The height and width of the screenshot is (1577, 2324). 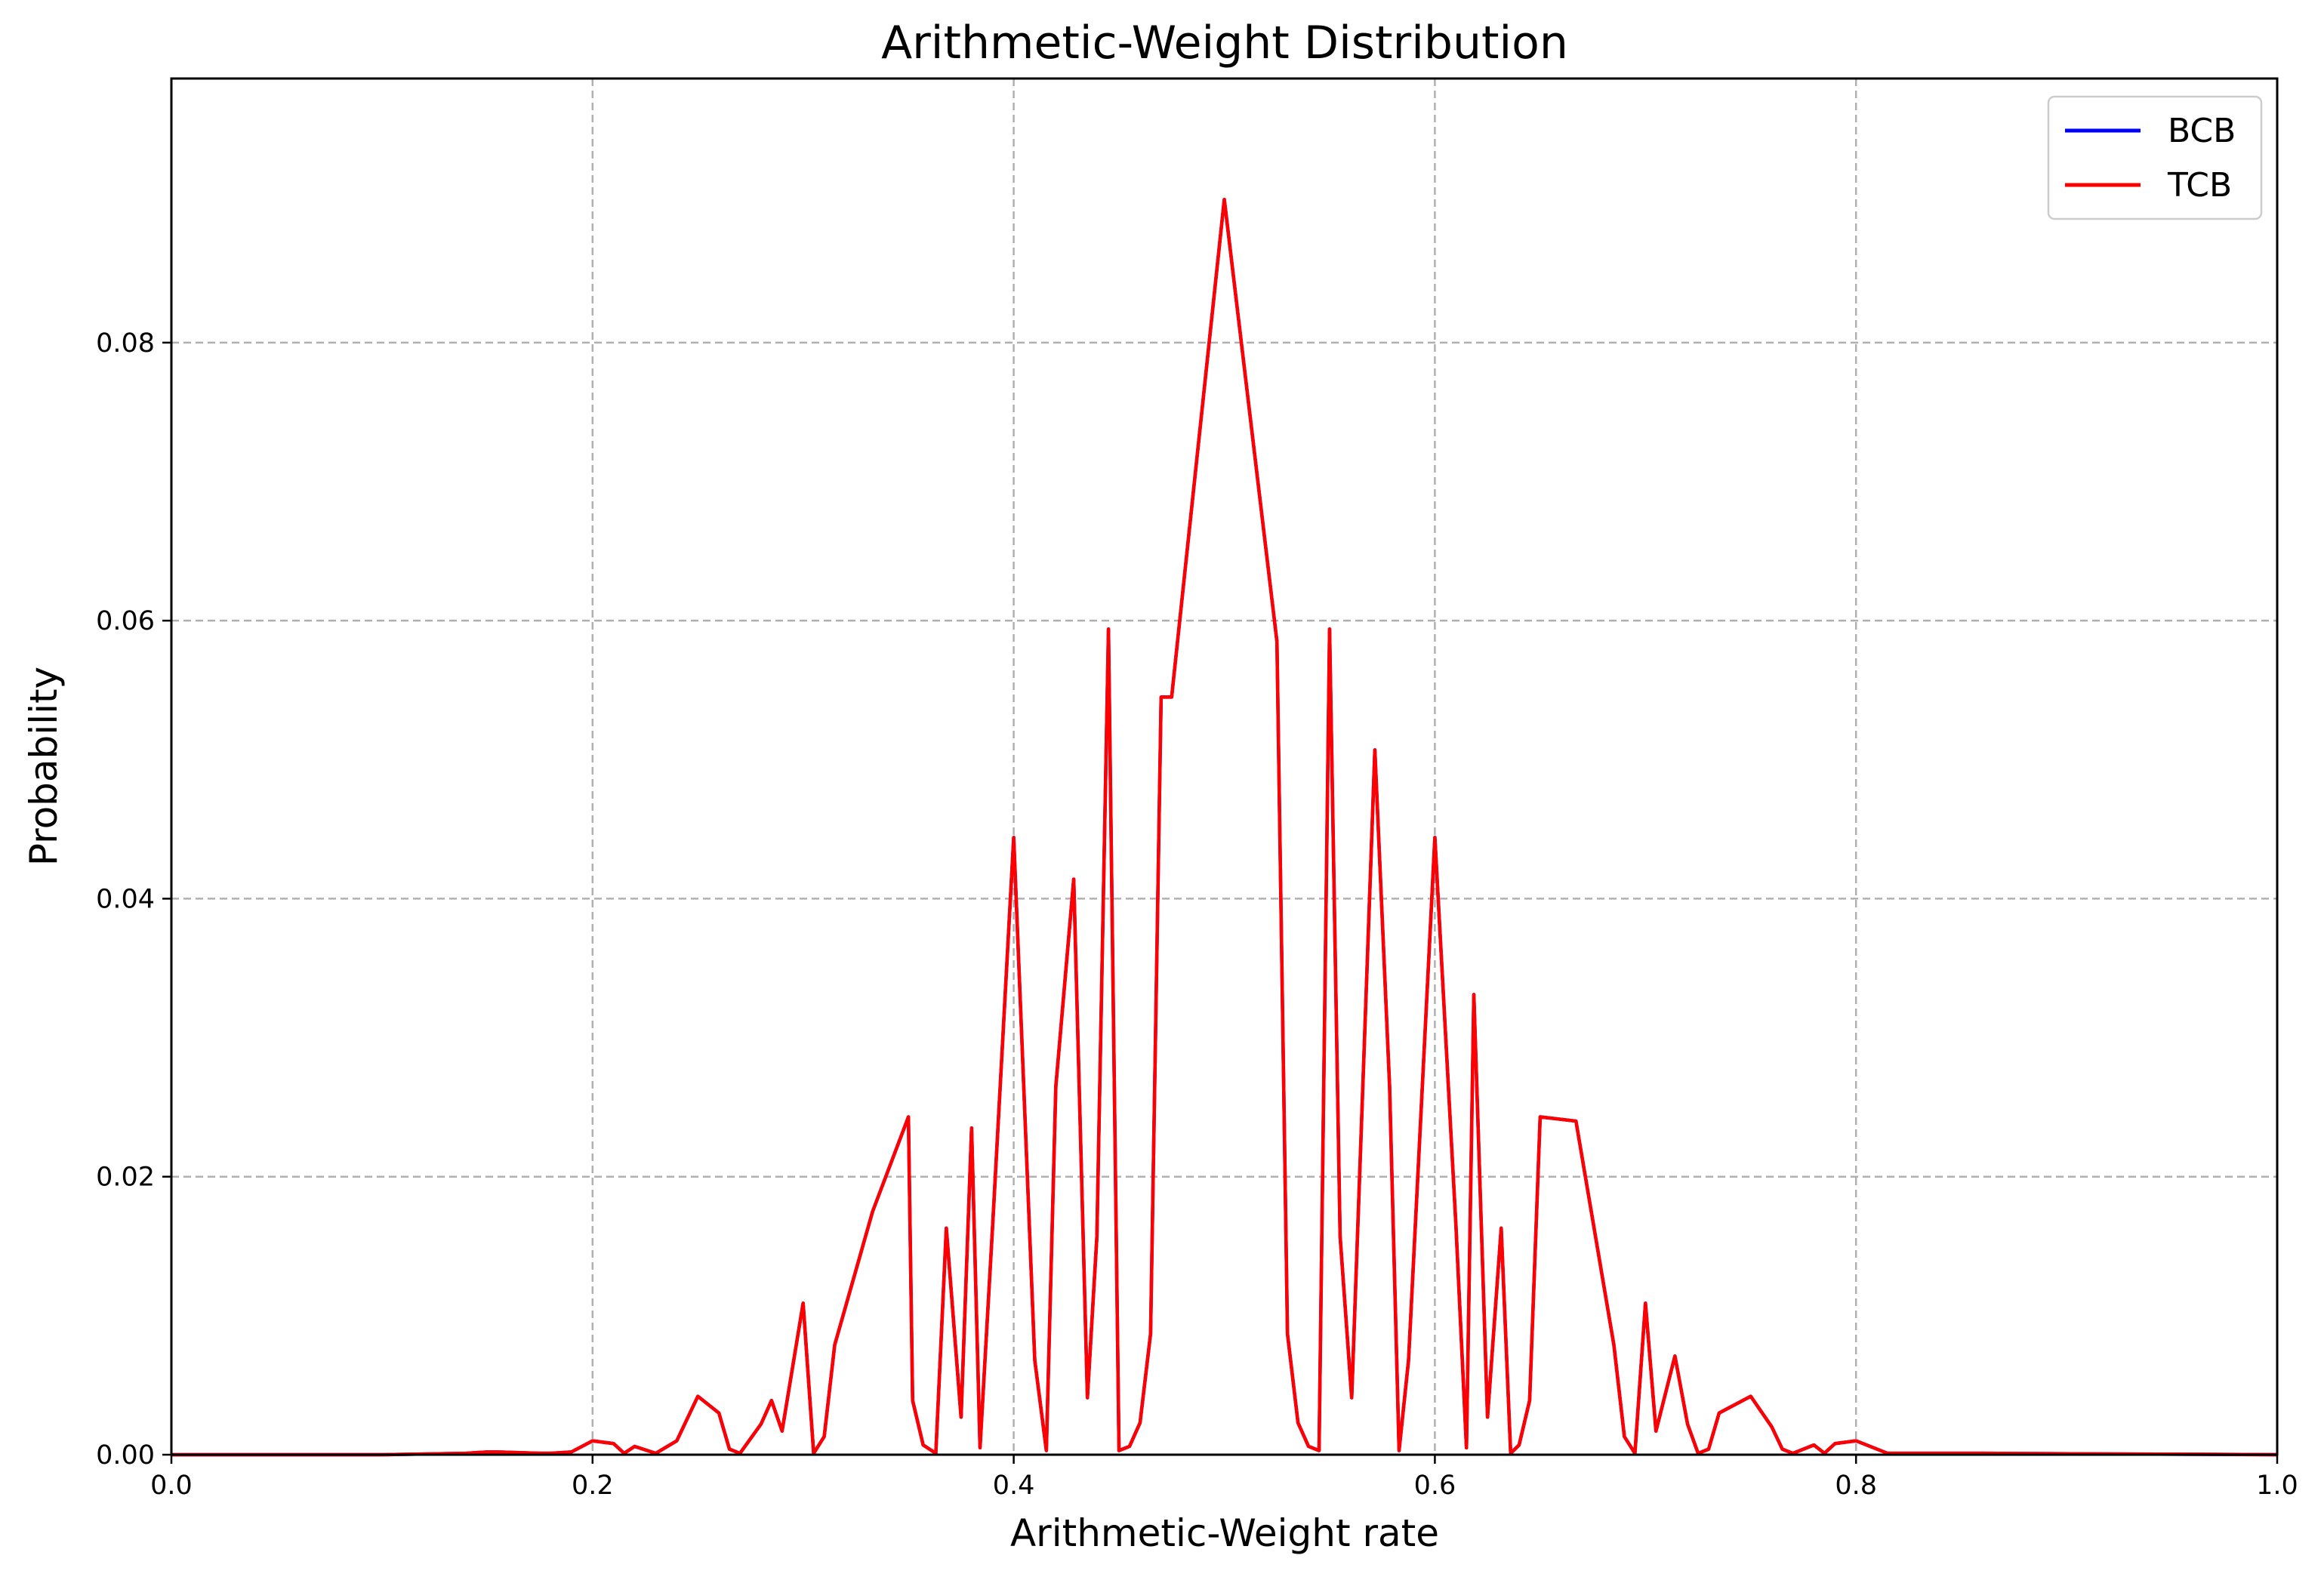 I want to click on y-tick-label: 0.08, so click(x=125, y=343).